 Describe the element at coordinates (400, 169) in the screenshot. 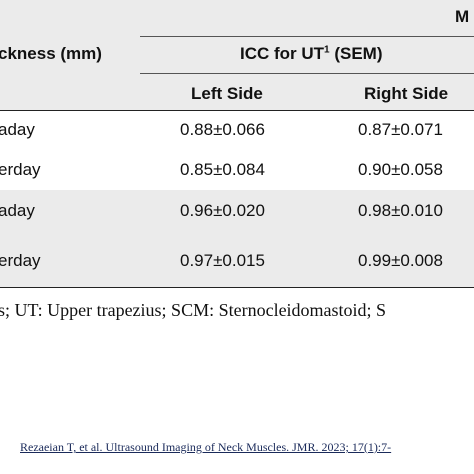

I see `cell: 0.90±0.058` at that location.